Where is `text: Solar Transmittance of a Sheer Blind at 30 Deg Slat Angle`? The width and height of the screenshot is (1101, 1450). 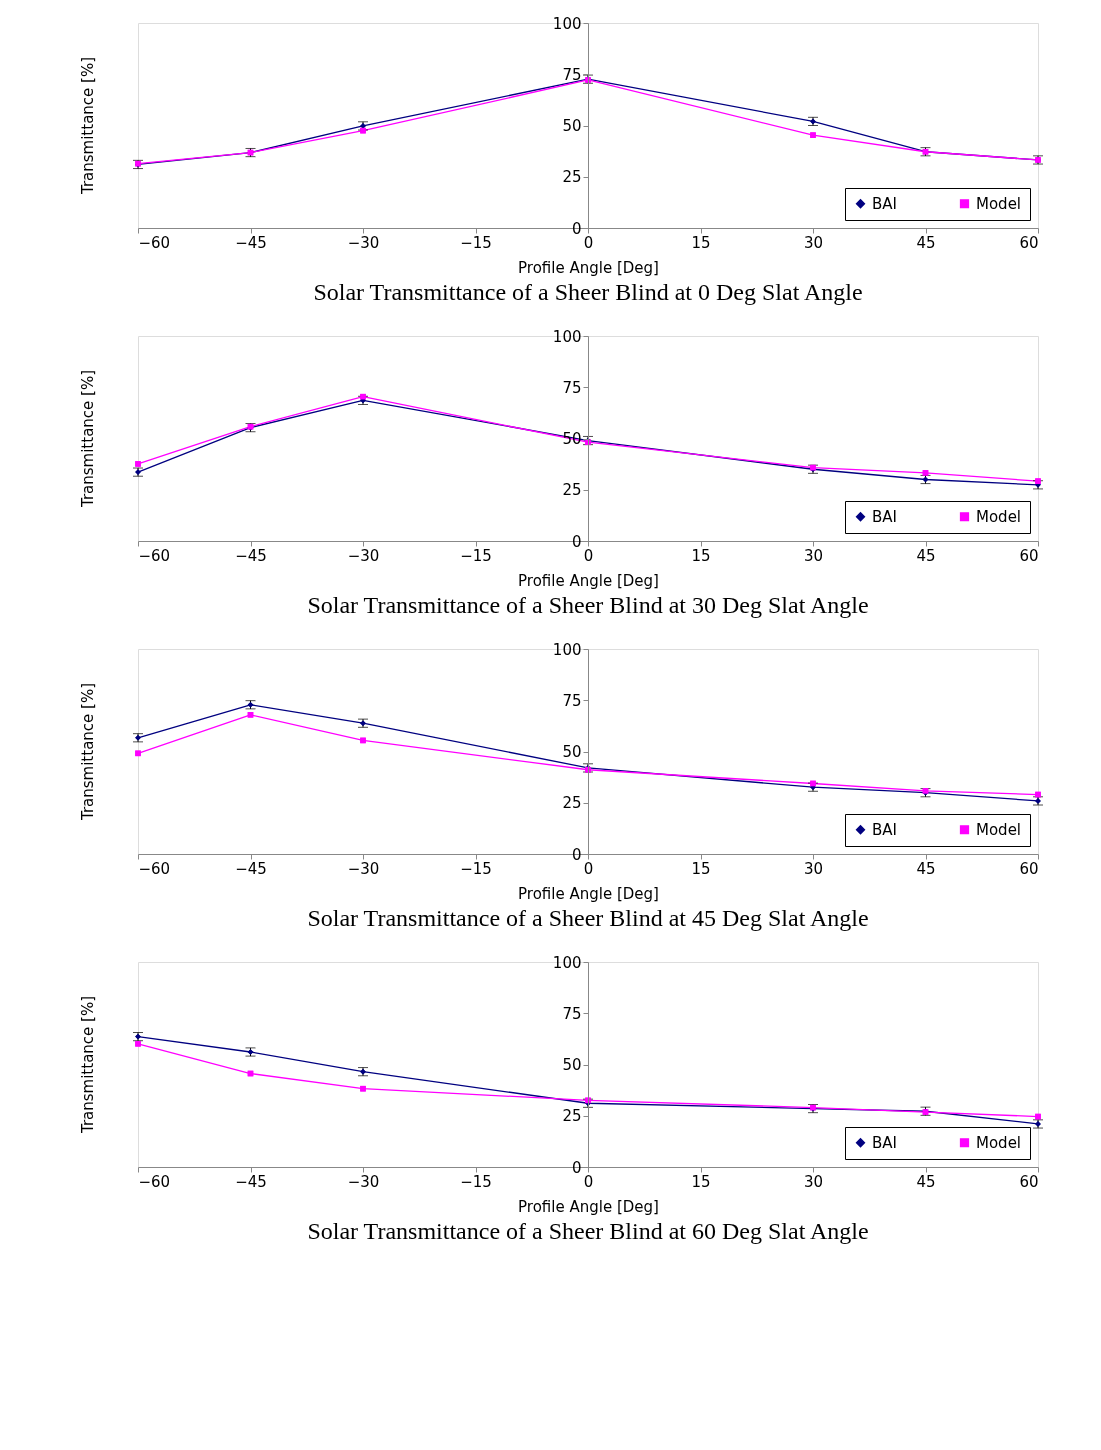
text: Solar Transmittance of a Sheer Blind at 30 Deg Slat Angle is located at coordinates (588, 605).